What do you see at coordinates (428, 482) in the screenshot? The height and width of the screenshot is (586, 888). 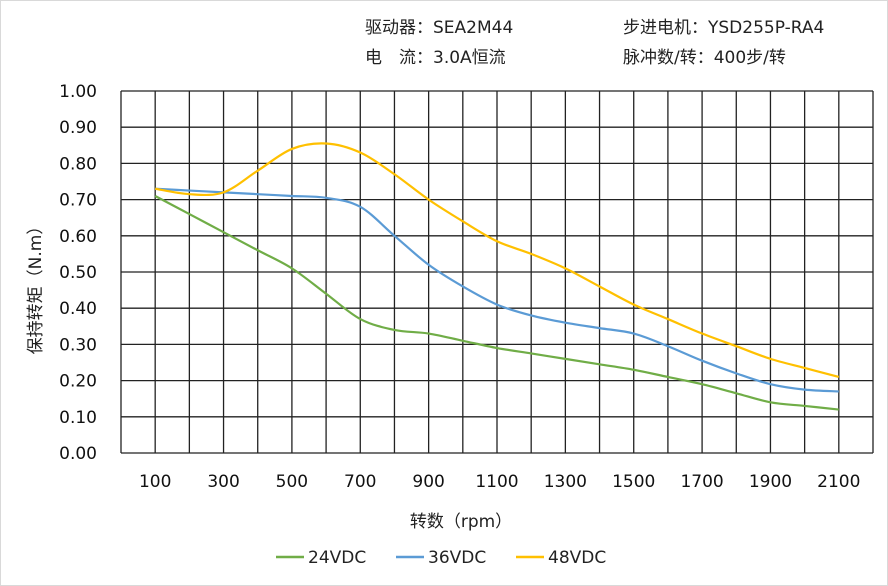 I see `x-tick-label: 900` at bounding box center [428, 482].